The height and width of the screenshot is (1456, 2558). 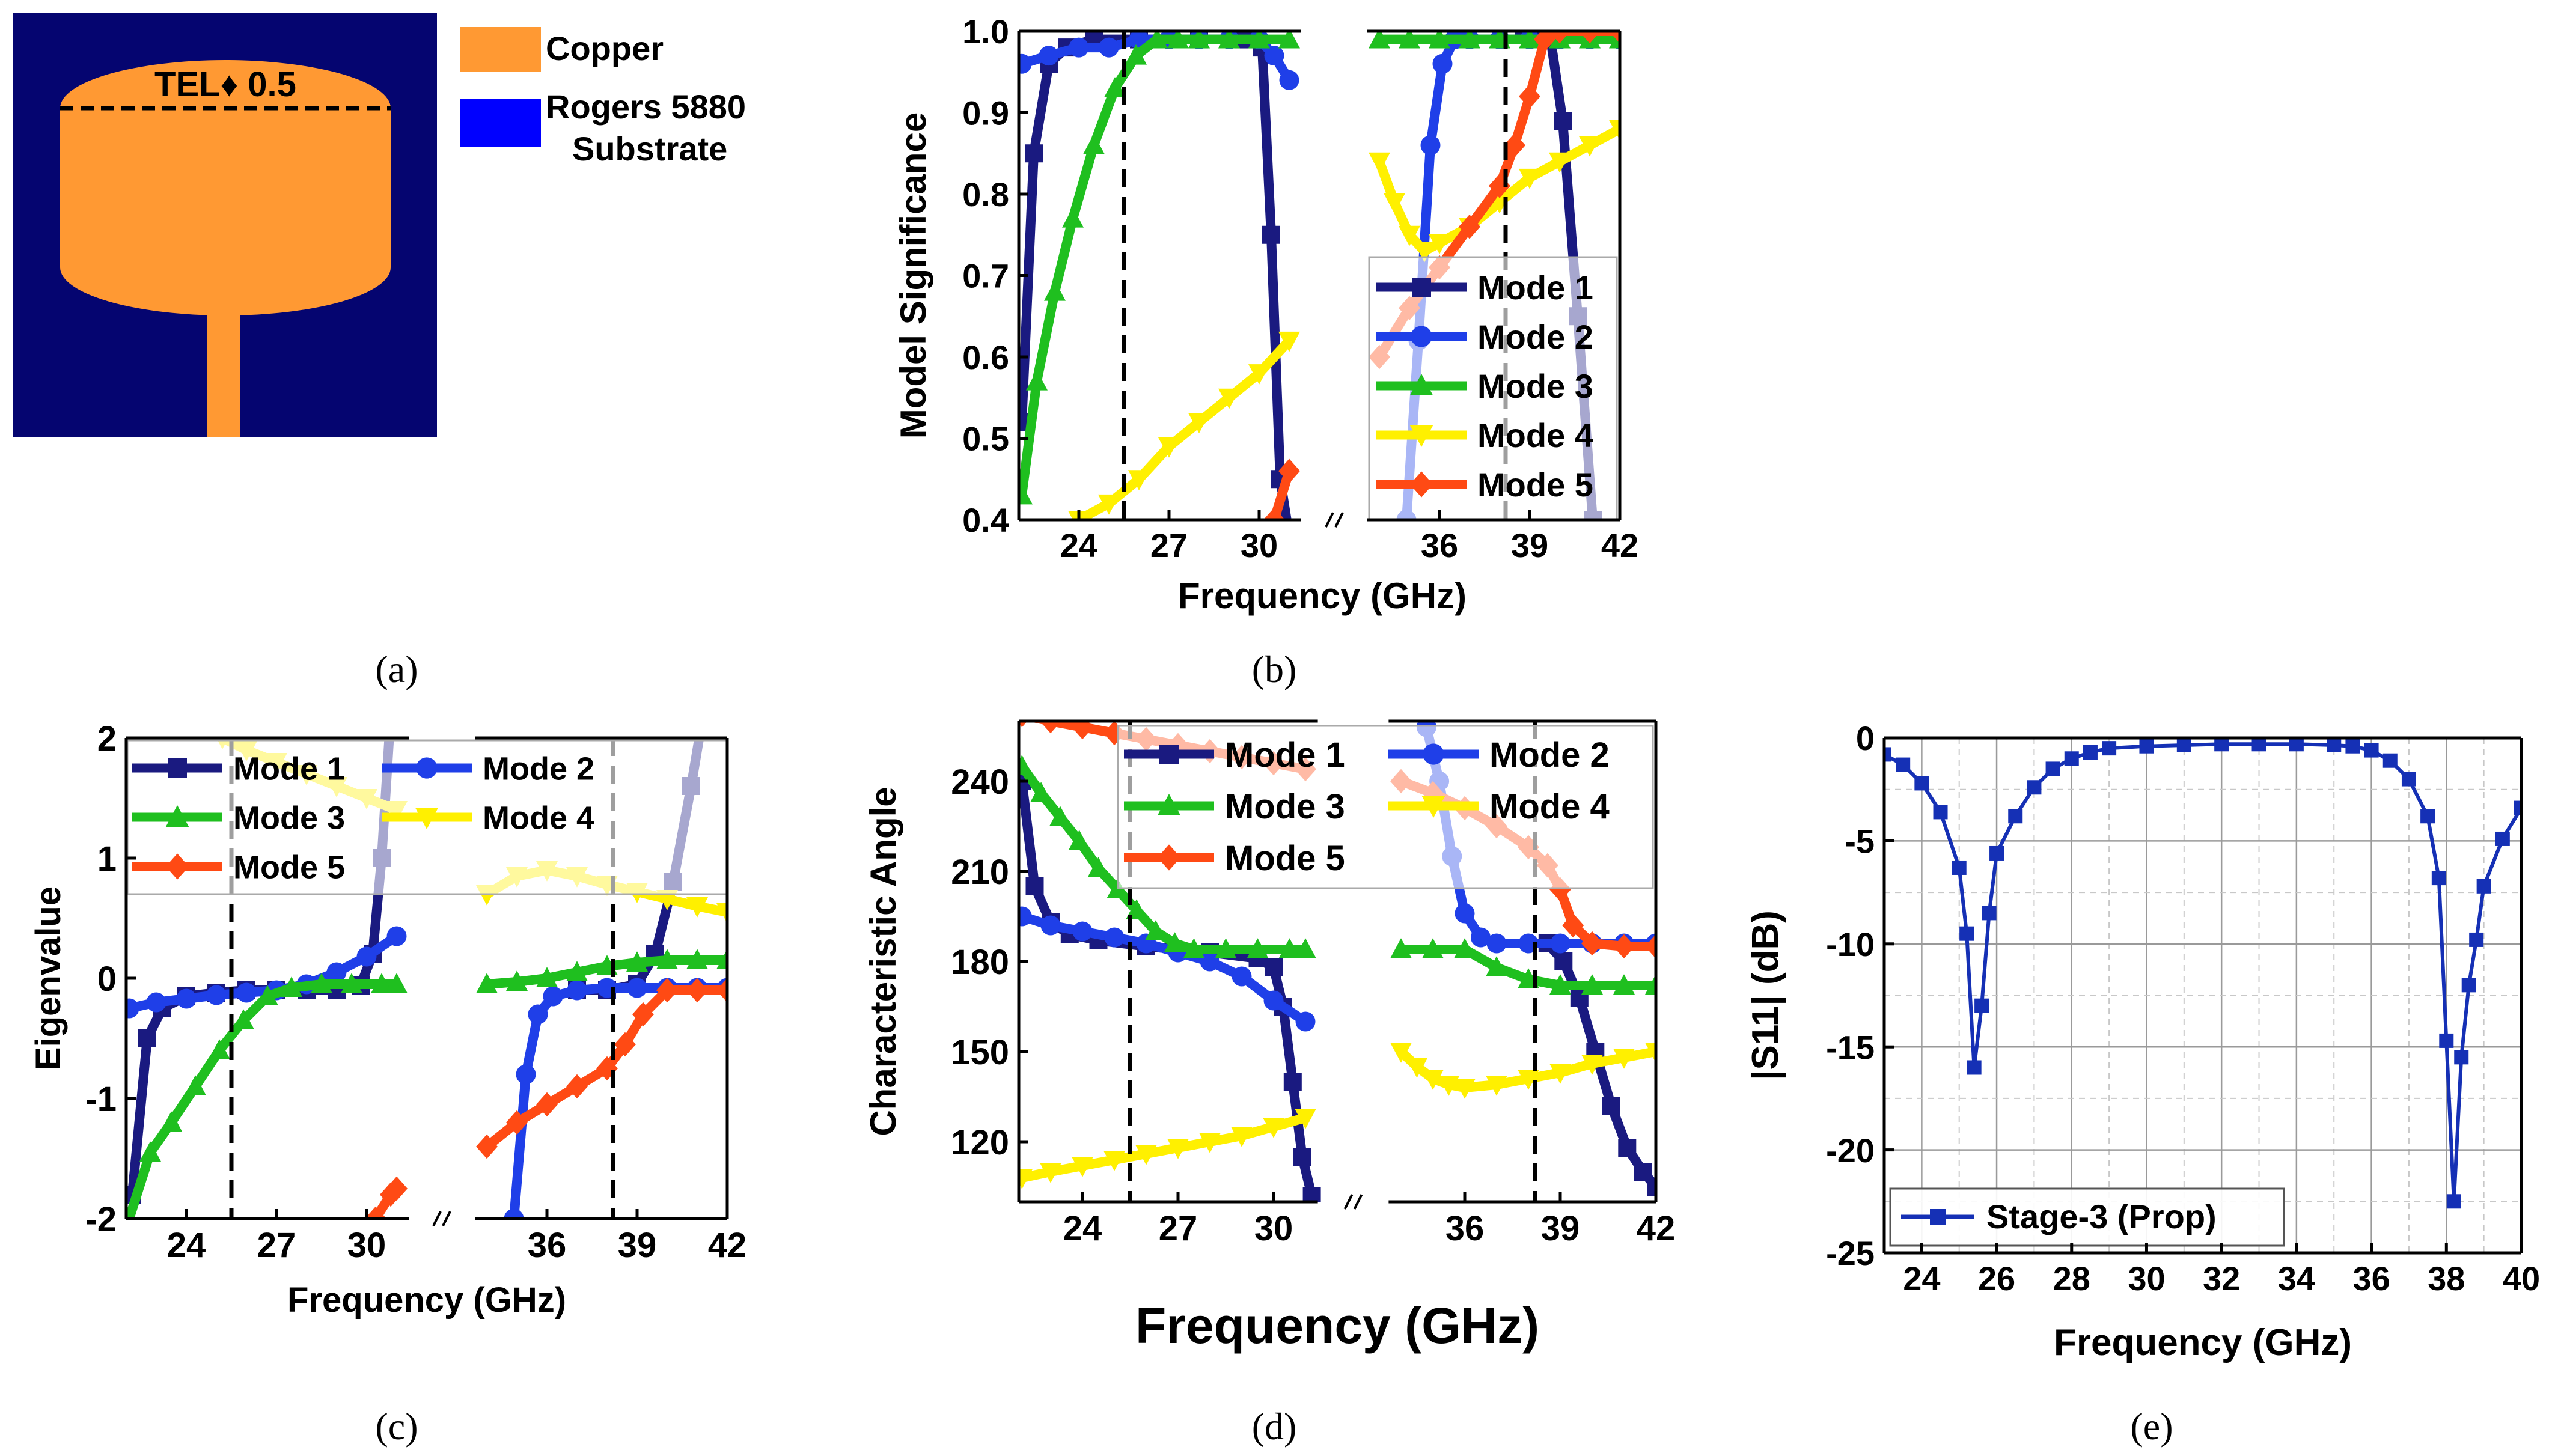 I want to click on legend-label: Mode 1, so click(x=289, y=769).